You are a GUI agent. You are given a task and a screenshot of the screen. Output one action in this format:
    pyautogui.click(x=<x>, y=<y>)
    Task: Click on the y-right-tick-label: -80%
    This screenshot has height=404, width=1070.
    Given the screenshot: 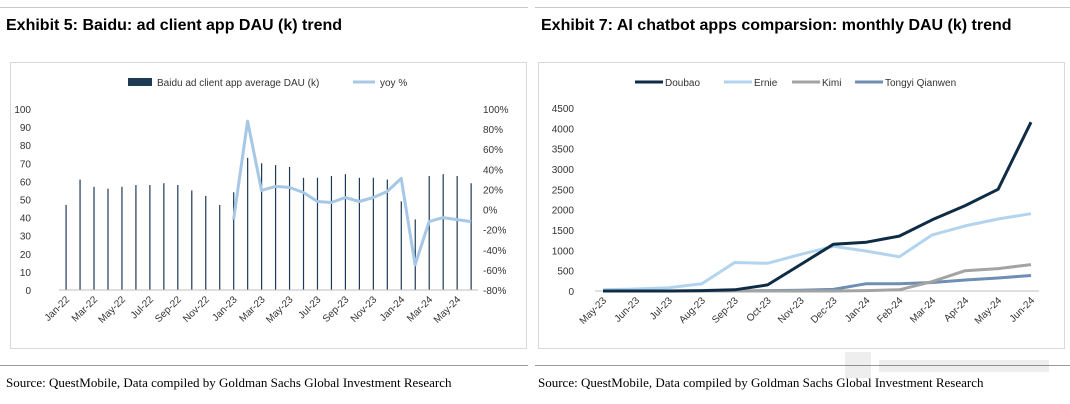 What is the action you would take?
    pyautogui.click(x=494, y=291)
    